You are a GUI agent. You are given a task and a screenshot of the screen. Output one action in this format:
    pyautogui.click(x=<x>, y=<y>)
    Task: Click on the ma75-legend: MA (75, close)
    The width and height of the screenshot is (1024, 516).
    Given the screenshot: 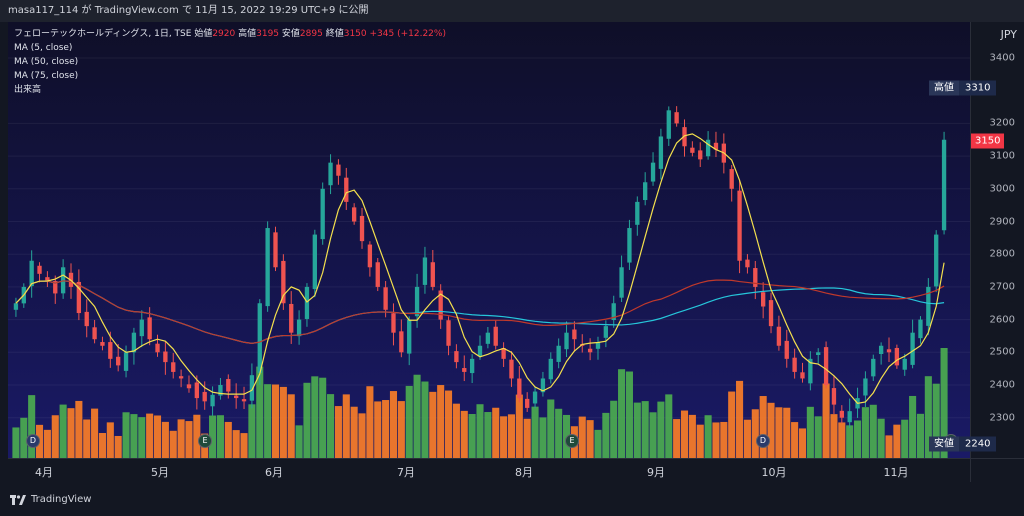 What is the action you would take?
    pyautogui.click(x=46, y=76)
    